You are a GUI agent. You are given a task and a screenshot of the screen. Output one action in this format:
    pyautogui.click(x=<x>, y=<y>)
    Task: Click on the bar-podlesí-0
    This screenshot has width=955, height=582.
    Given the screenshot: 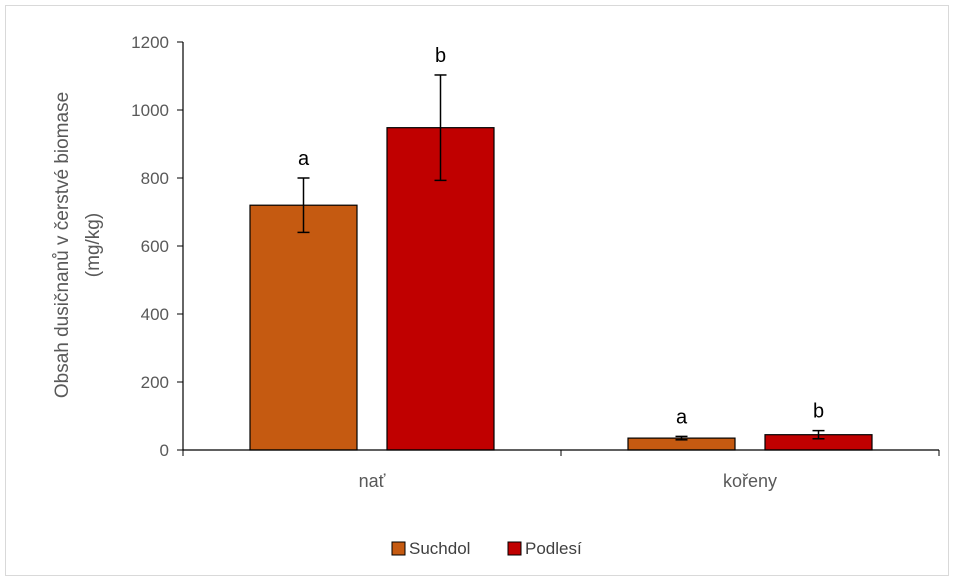 What is the action you would take?
    pyautogui.click(x=440, y=289)
    